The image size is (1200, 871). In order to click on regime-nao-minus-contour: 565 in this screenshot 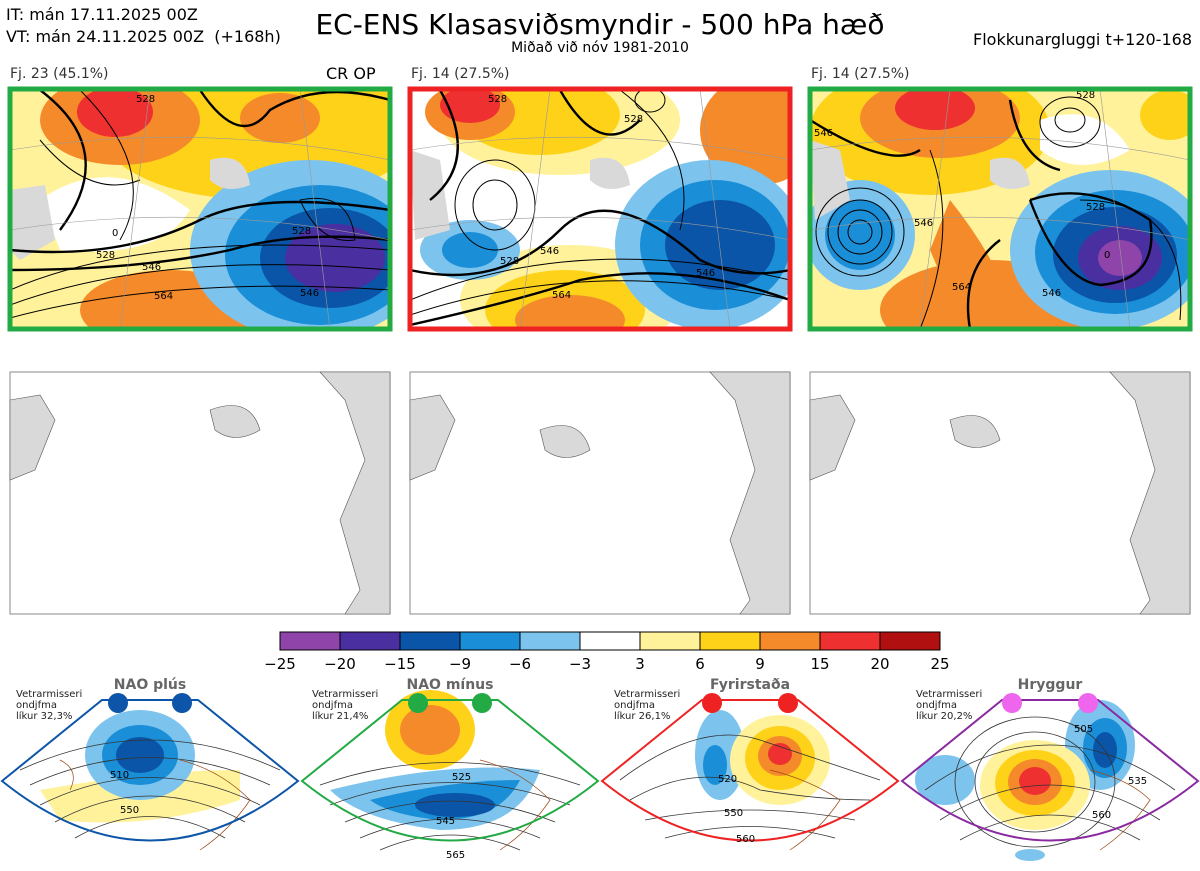, I will do `click(455, 855)`.